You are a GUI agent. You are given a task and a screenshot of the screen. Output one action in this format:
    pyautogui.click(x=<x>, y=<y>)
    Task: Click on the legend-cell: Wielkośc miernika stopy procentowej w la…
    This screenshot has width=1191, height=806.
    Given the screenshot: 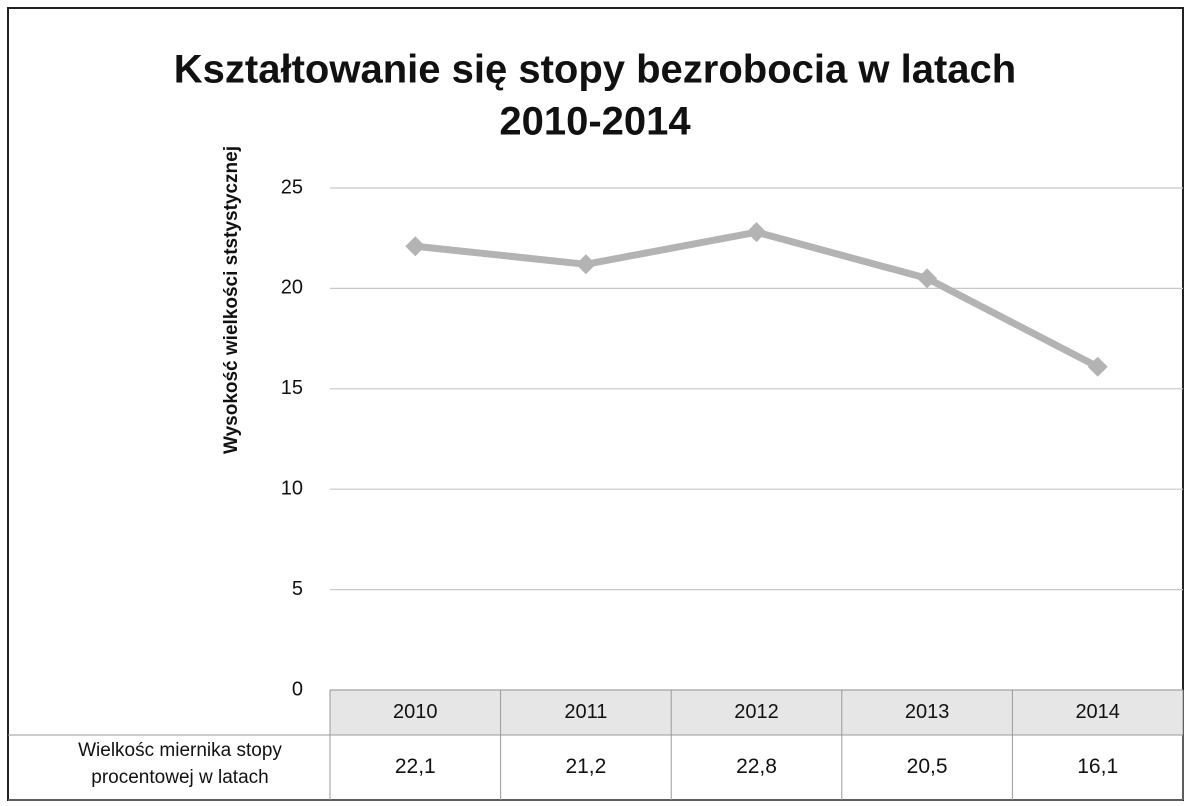 What is the action you would take?
    pyautogui.click(x=180, y=764)
    